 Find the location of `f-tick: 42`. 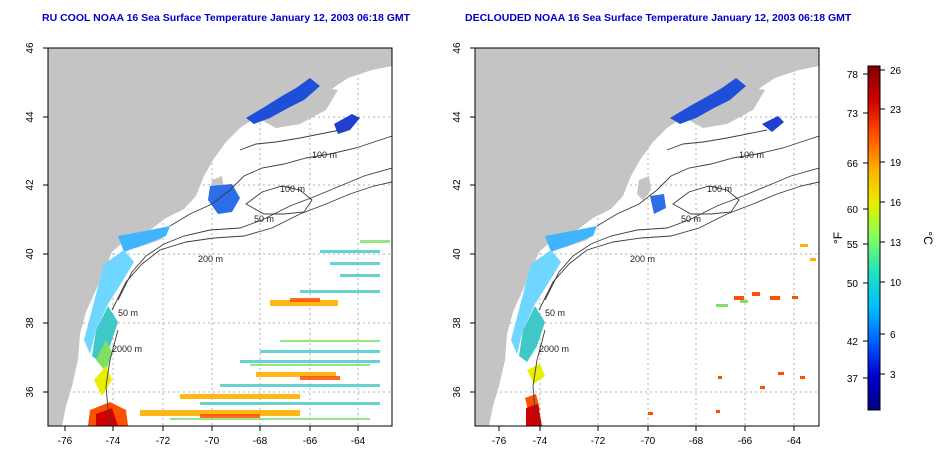

f-tick: 42 is located at coordinates (853, 342).